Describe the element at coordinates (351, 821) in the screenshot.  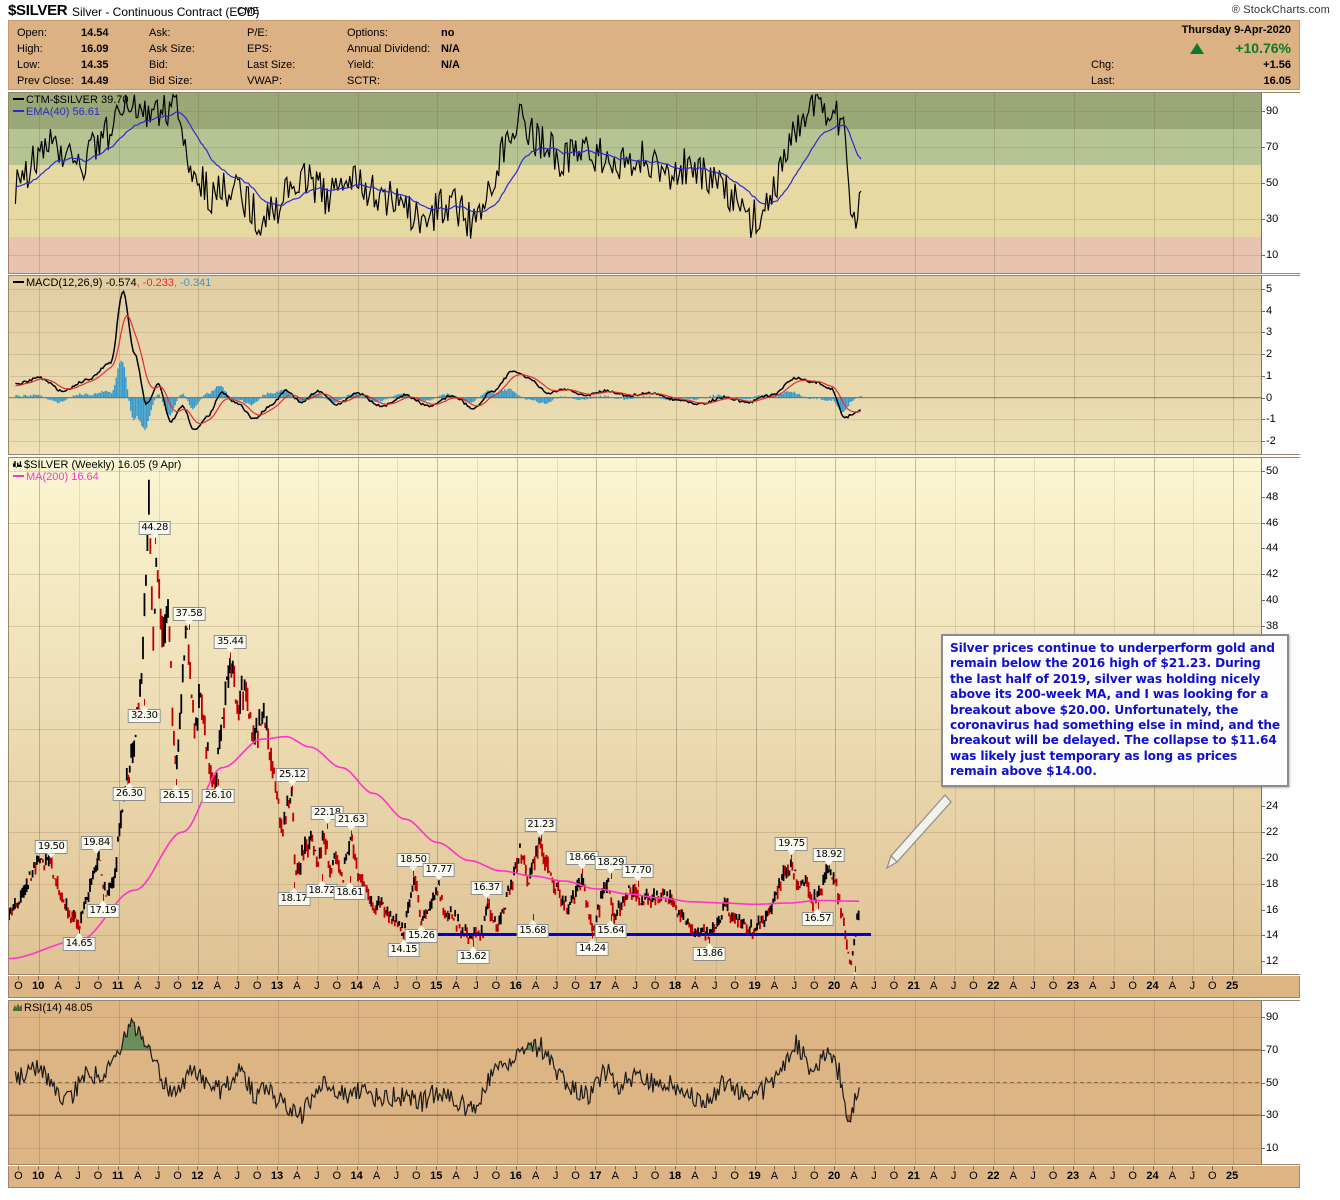
I see `price-label: 21.63` at that location.